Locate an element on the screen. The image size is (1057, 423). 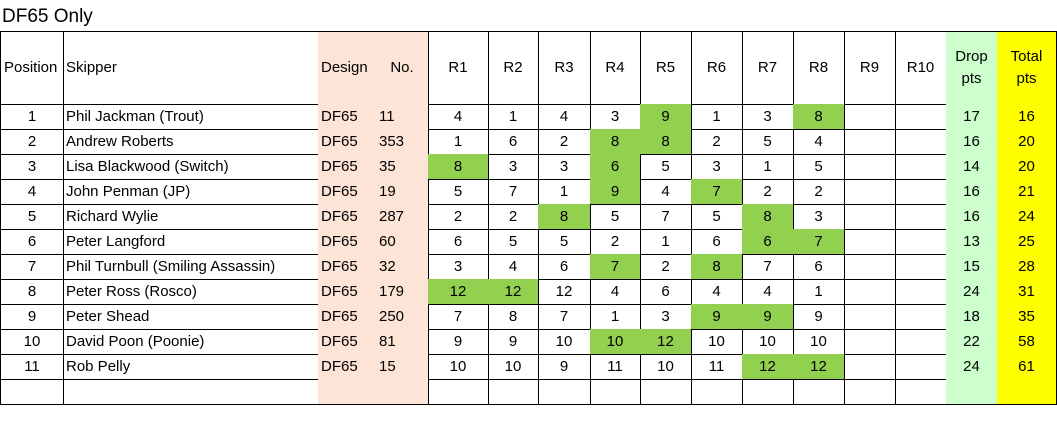
table-cell: Phil Jackman (Trout) is located at coordinates (191, 117).